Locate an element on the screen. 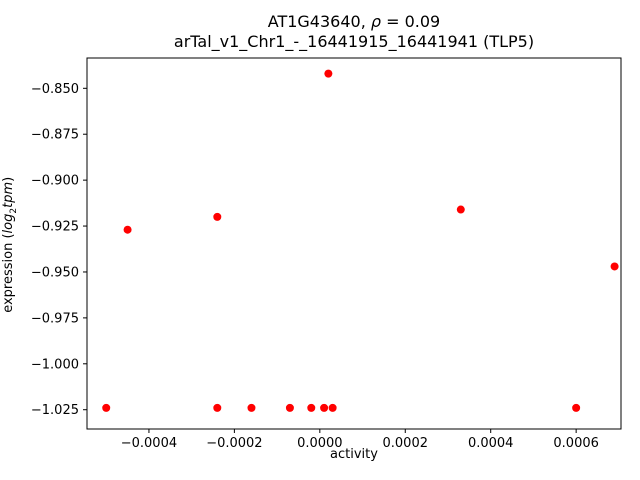  x-tick-label: −0.0004 is located at coordinates (149, 443).